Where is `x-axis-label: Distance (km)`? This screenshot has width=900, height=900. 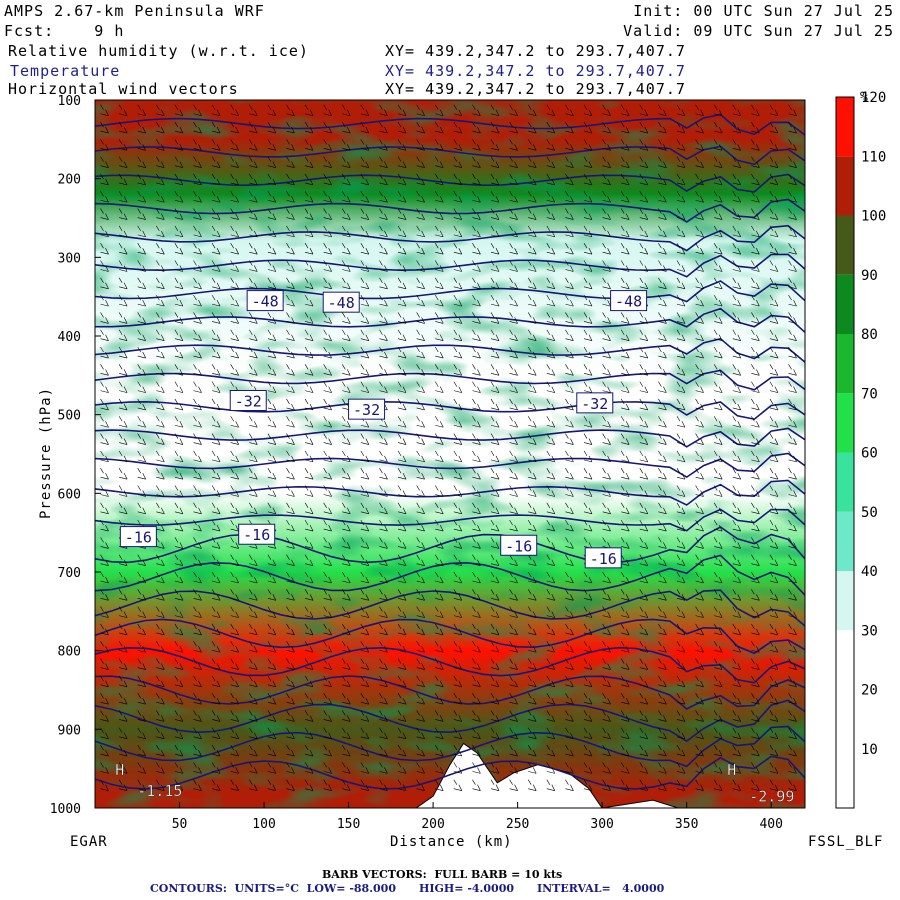 x-axis-label: Distance (km) is located at coordinates (451, 842).